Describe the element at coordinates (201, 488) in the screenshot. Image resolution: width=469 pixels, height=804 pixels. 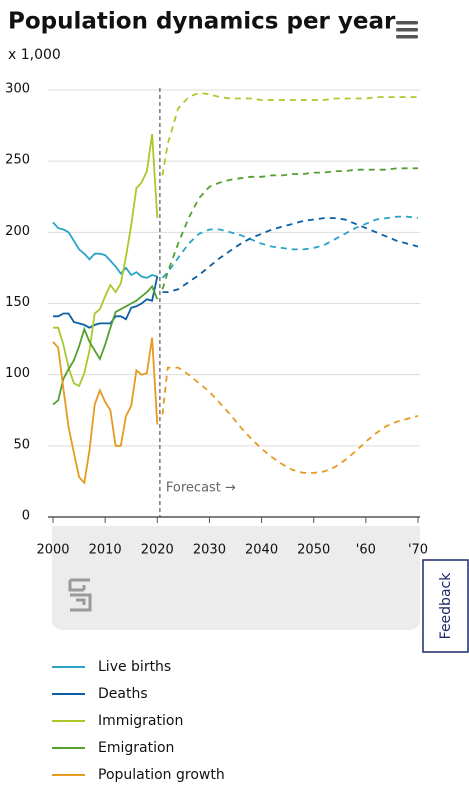
I see `forecast-annotation: Forecast →` at that location.